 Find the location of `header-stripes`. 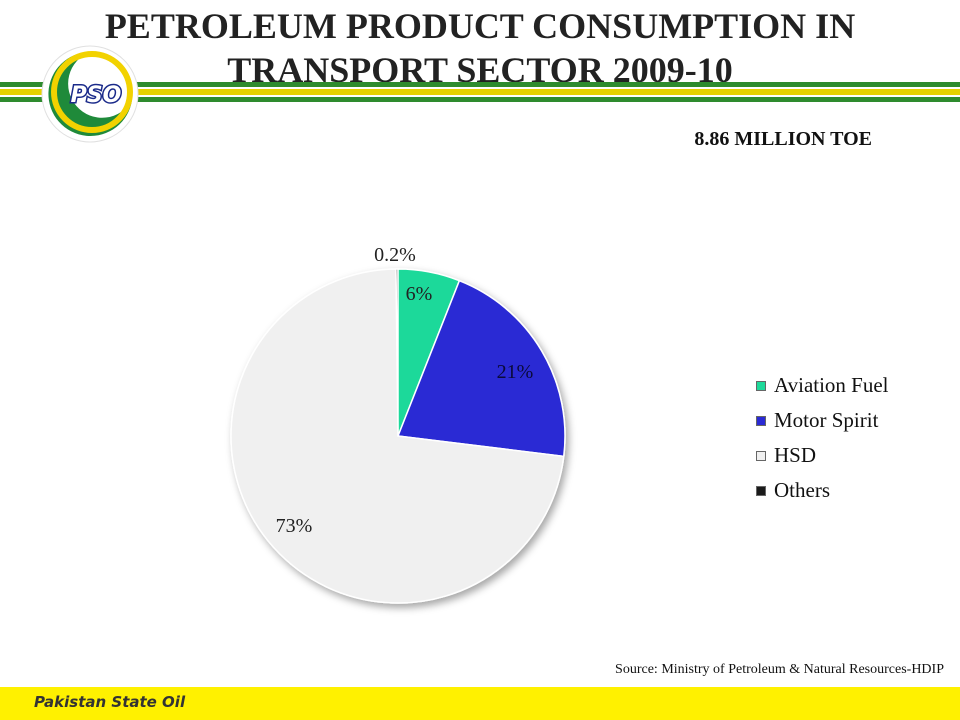

header-stripes is located at coordinates (480, 93).